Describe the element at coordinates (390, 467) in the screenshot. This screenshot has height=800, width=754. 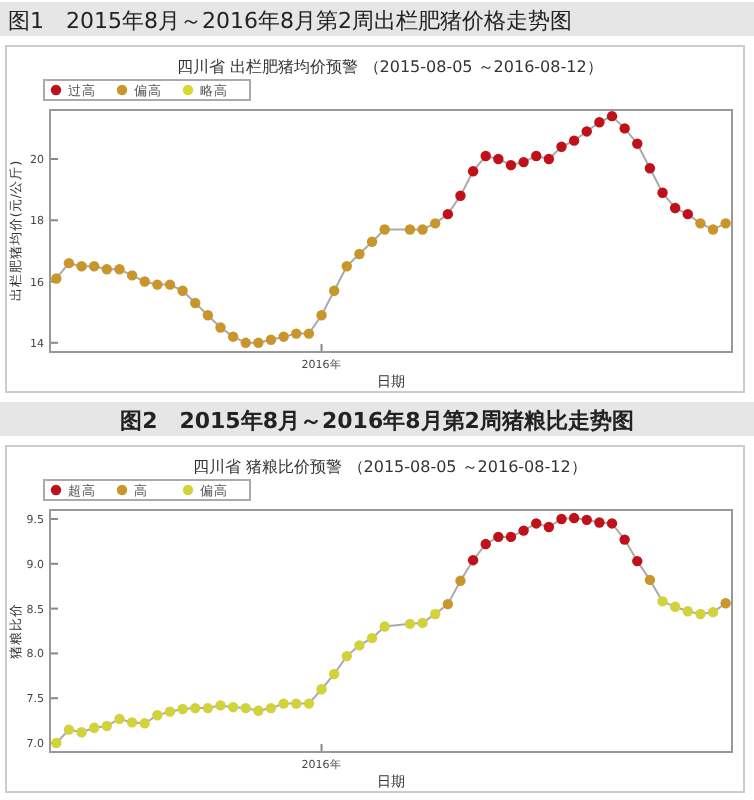
I see `chart-subtitle: 四川省 猪粮比价预警 （2015-08-05 ～2016-08-12）` at that location.